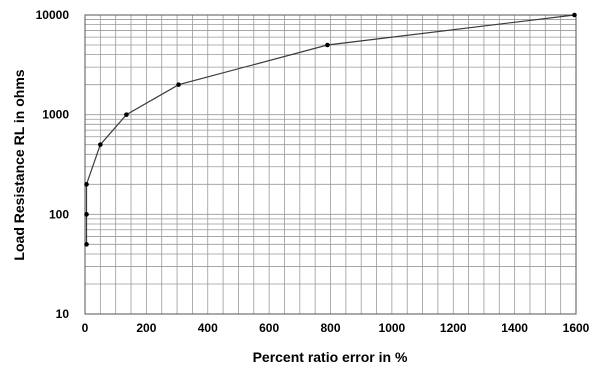 Image resolution: width=605 pixels, height=369 pixels. Describe the element at coordinates (85, 328) in the screenshot. I see `x-tick-label: 0` at that location.